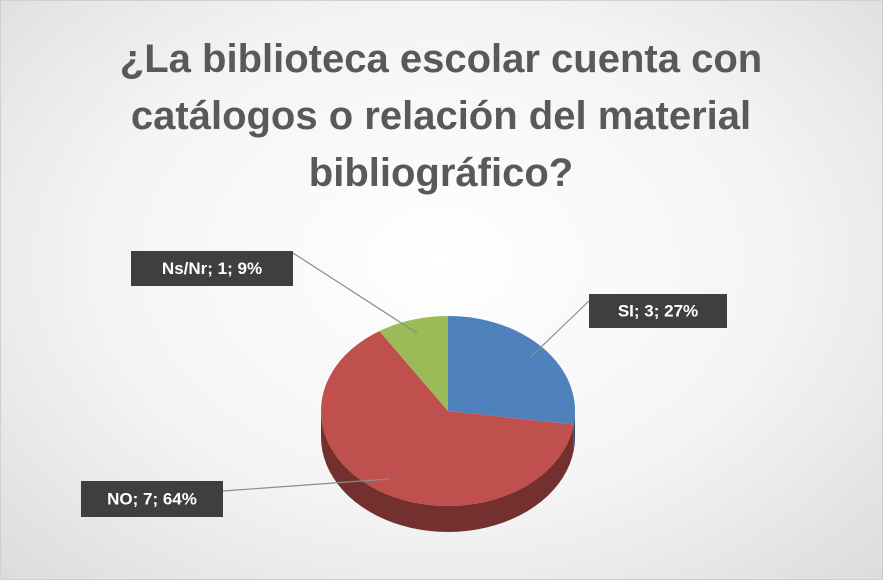  I want to click on data-label: SI; 3; 27%, so click(658, 310).